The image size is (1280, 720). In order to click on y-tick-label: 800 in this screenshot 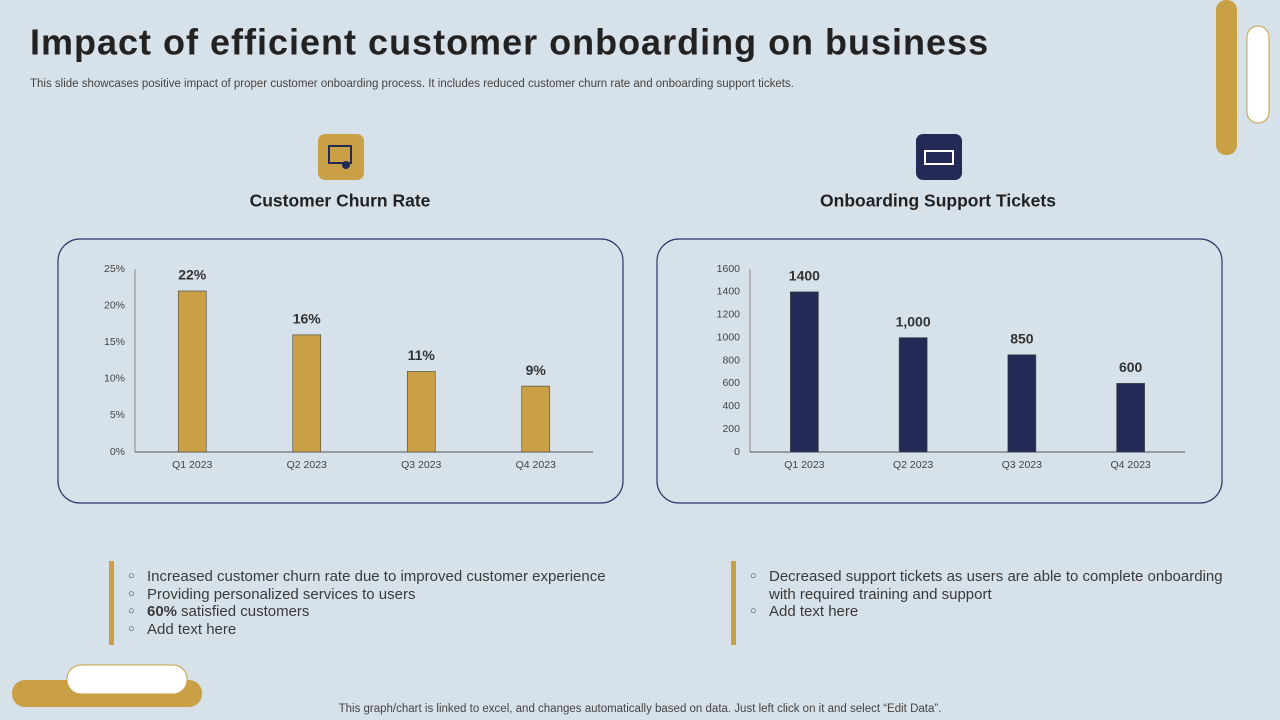, I will do `click(731, 360)`.